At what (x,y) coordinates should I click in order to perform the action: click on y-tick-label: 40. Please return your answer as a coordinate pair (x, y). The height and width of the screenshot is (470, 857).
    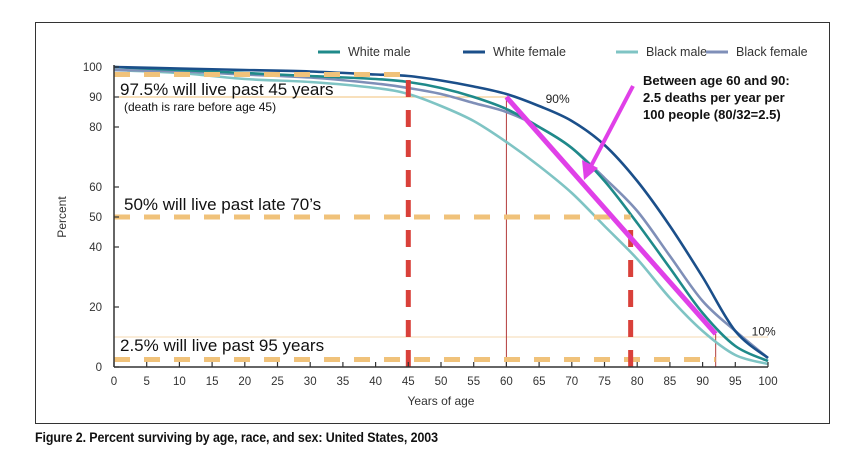
    Looking at the image, I should click on (95, 248).